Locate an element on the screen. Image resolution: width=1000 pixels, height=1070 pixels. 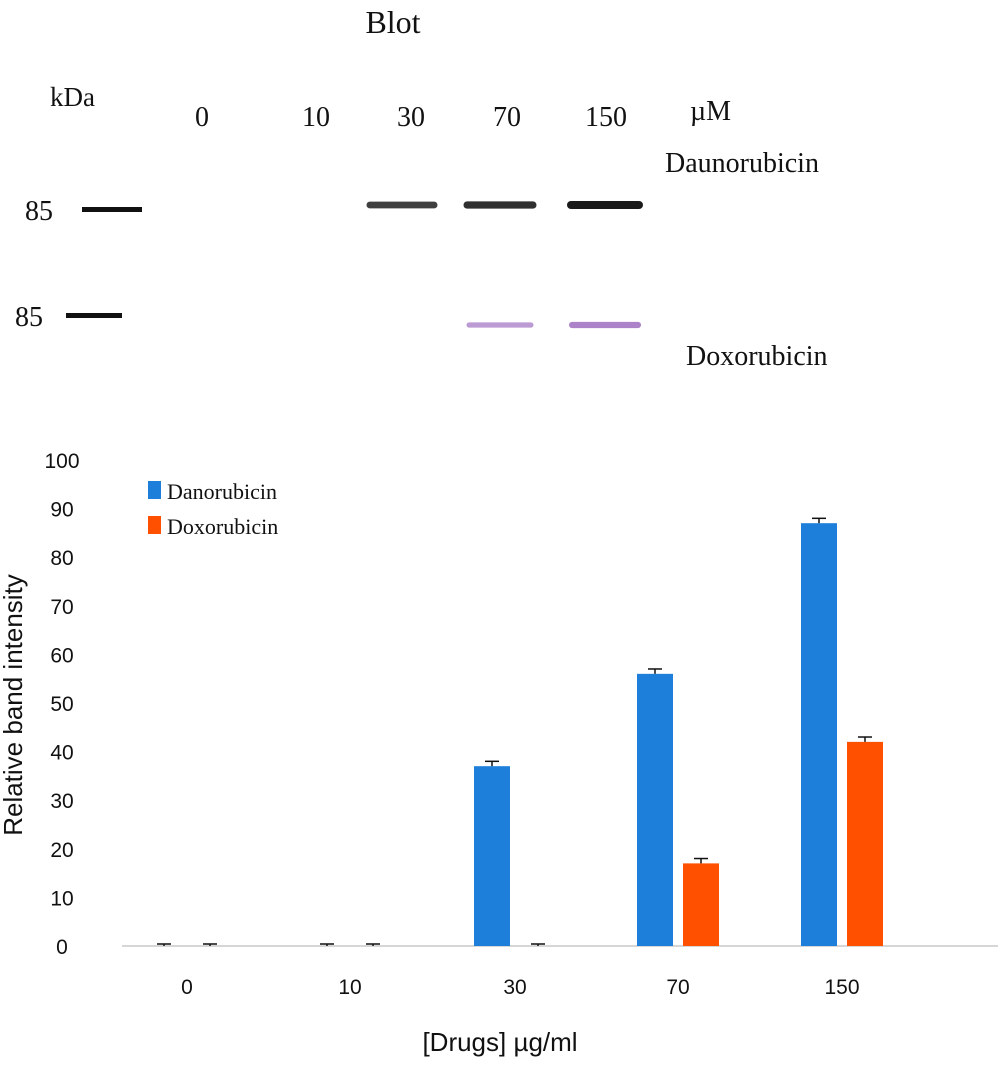
lane-label-70: 70 is located at coordinates (507, 117).